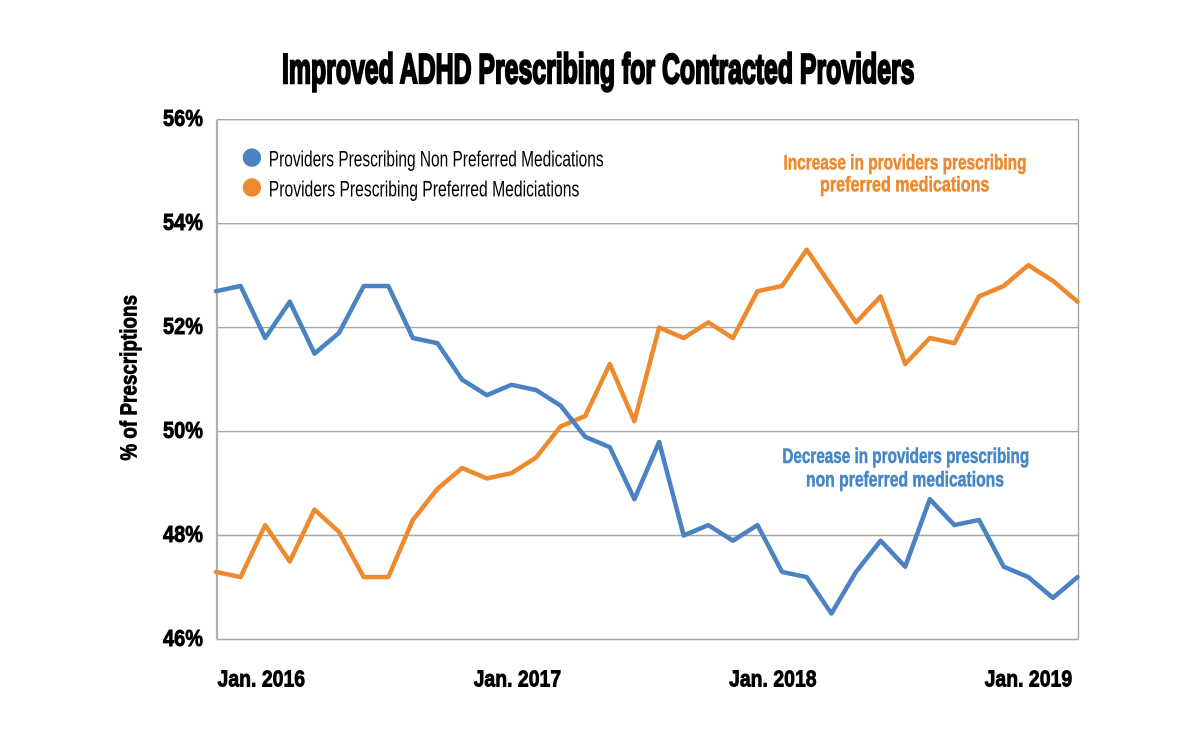 Image resolution: width=1200 pixels, height=750 pixels. What do you see at coordinates (183, 638) in the screenshot?
I see `svg-text: 46%` at bounding box center [183, 638].